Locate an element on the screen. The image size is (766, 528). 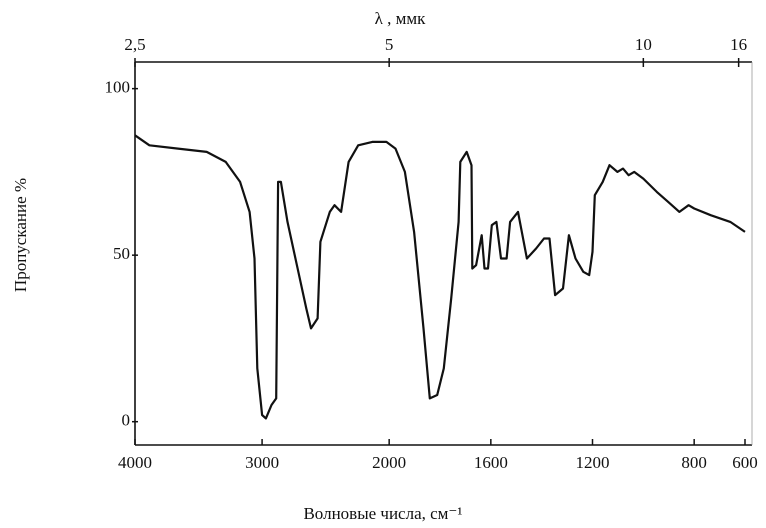
y-axis-title: Пропускание % is located at coordinates (20, 235).